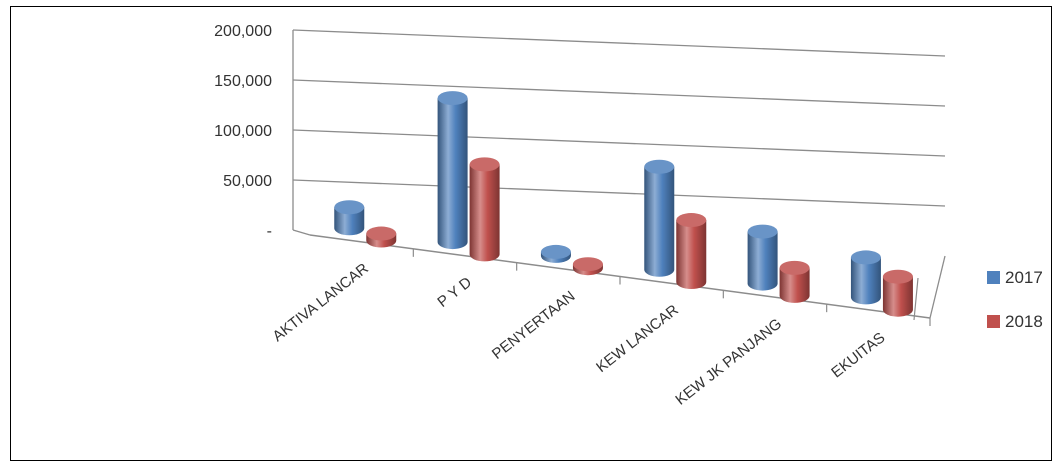 This screenshot has width=1060, height=467. I want to click on x-tick-label: KEW JK PANJANG, so click(728, 361).